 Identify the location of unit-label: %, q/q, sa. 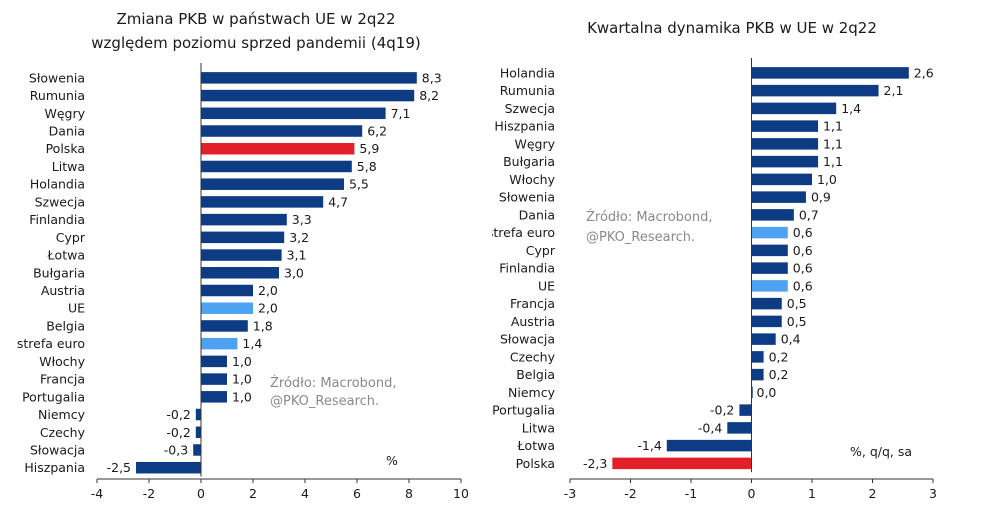
(881, 451).